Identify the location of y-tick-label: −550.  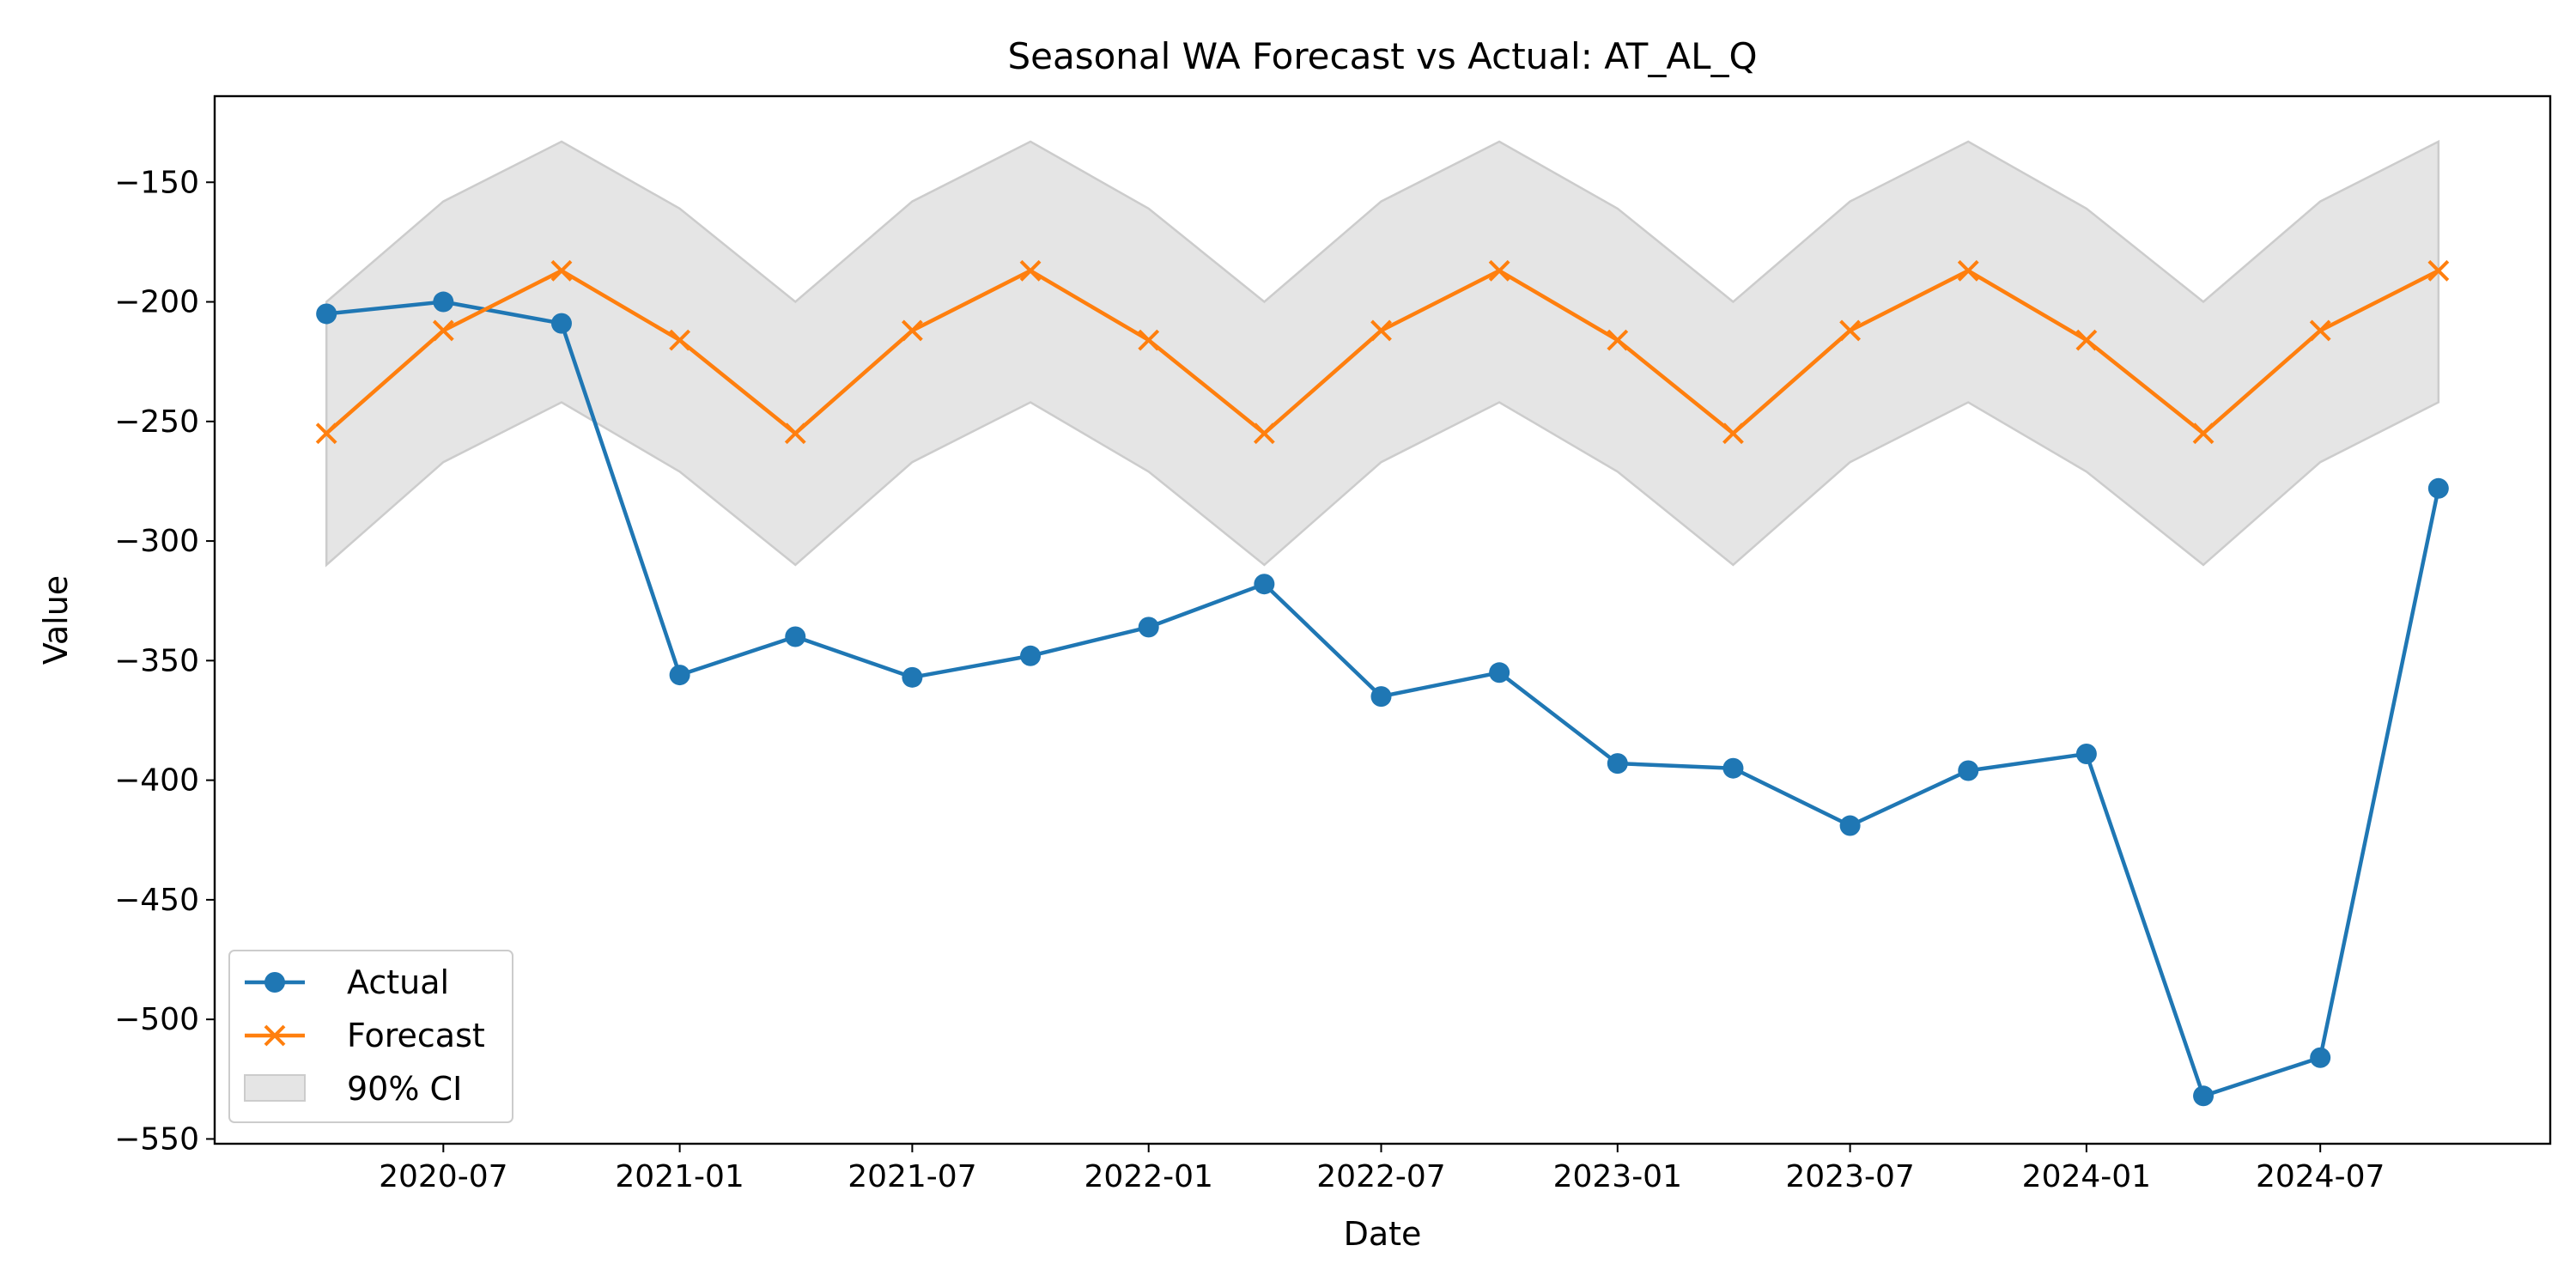
(156, 1139).